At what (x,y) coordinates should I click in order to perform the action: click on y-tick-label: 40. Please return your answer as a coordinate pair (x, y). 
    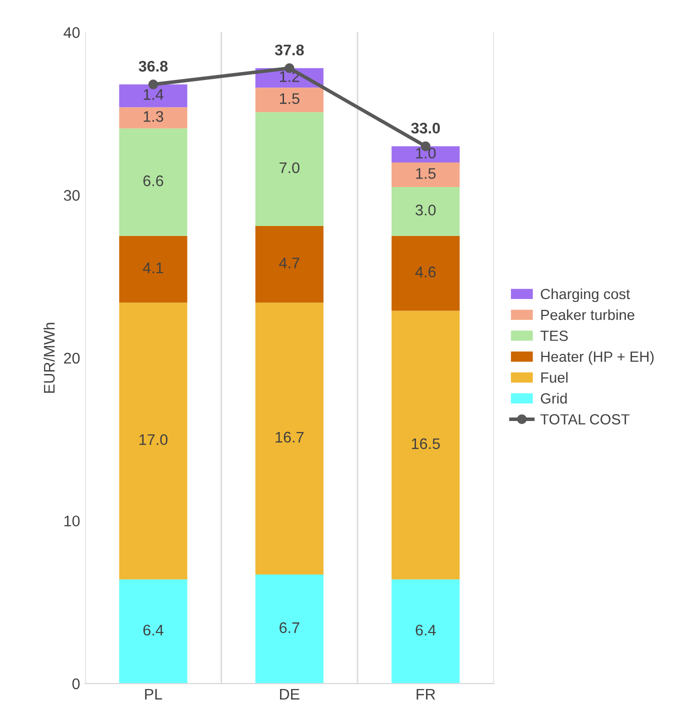
    Looking at the image, I should click on (72, 32).